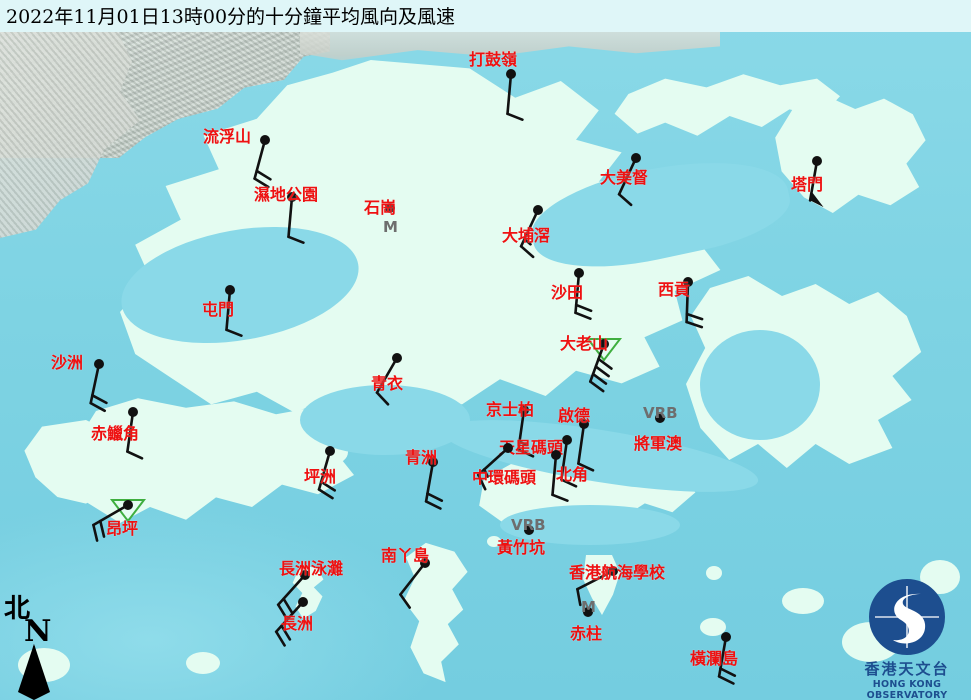 Image resolution: width=971 pixels, height=700 pixels. Describe the element at coordinates (807, 184) in the screenshot. I see `station-label: 塔門` at that location.